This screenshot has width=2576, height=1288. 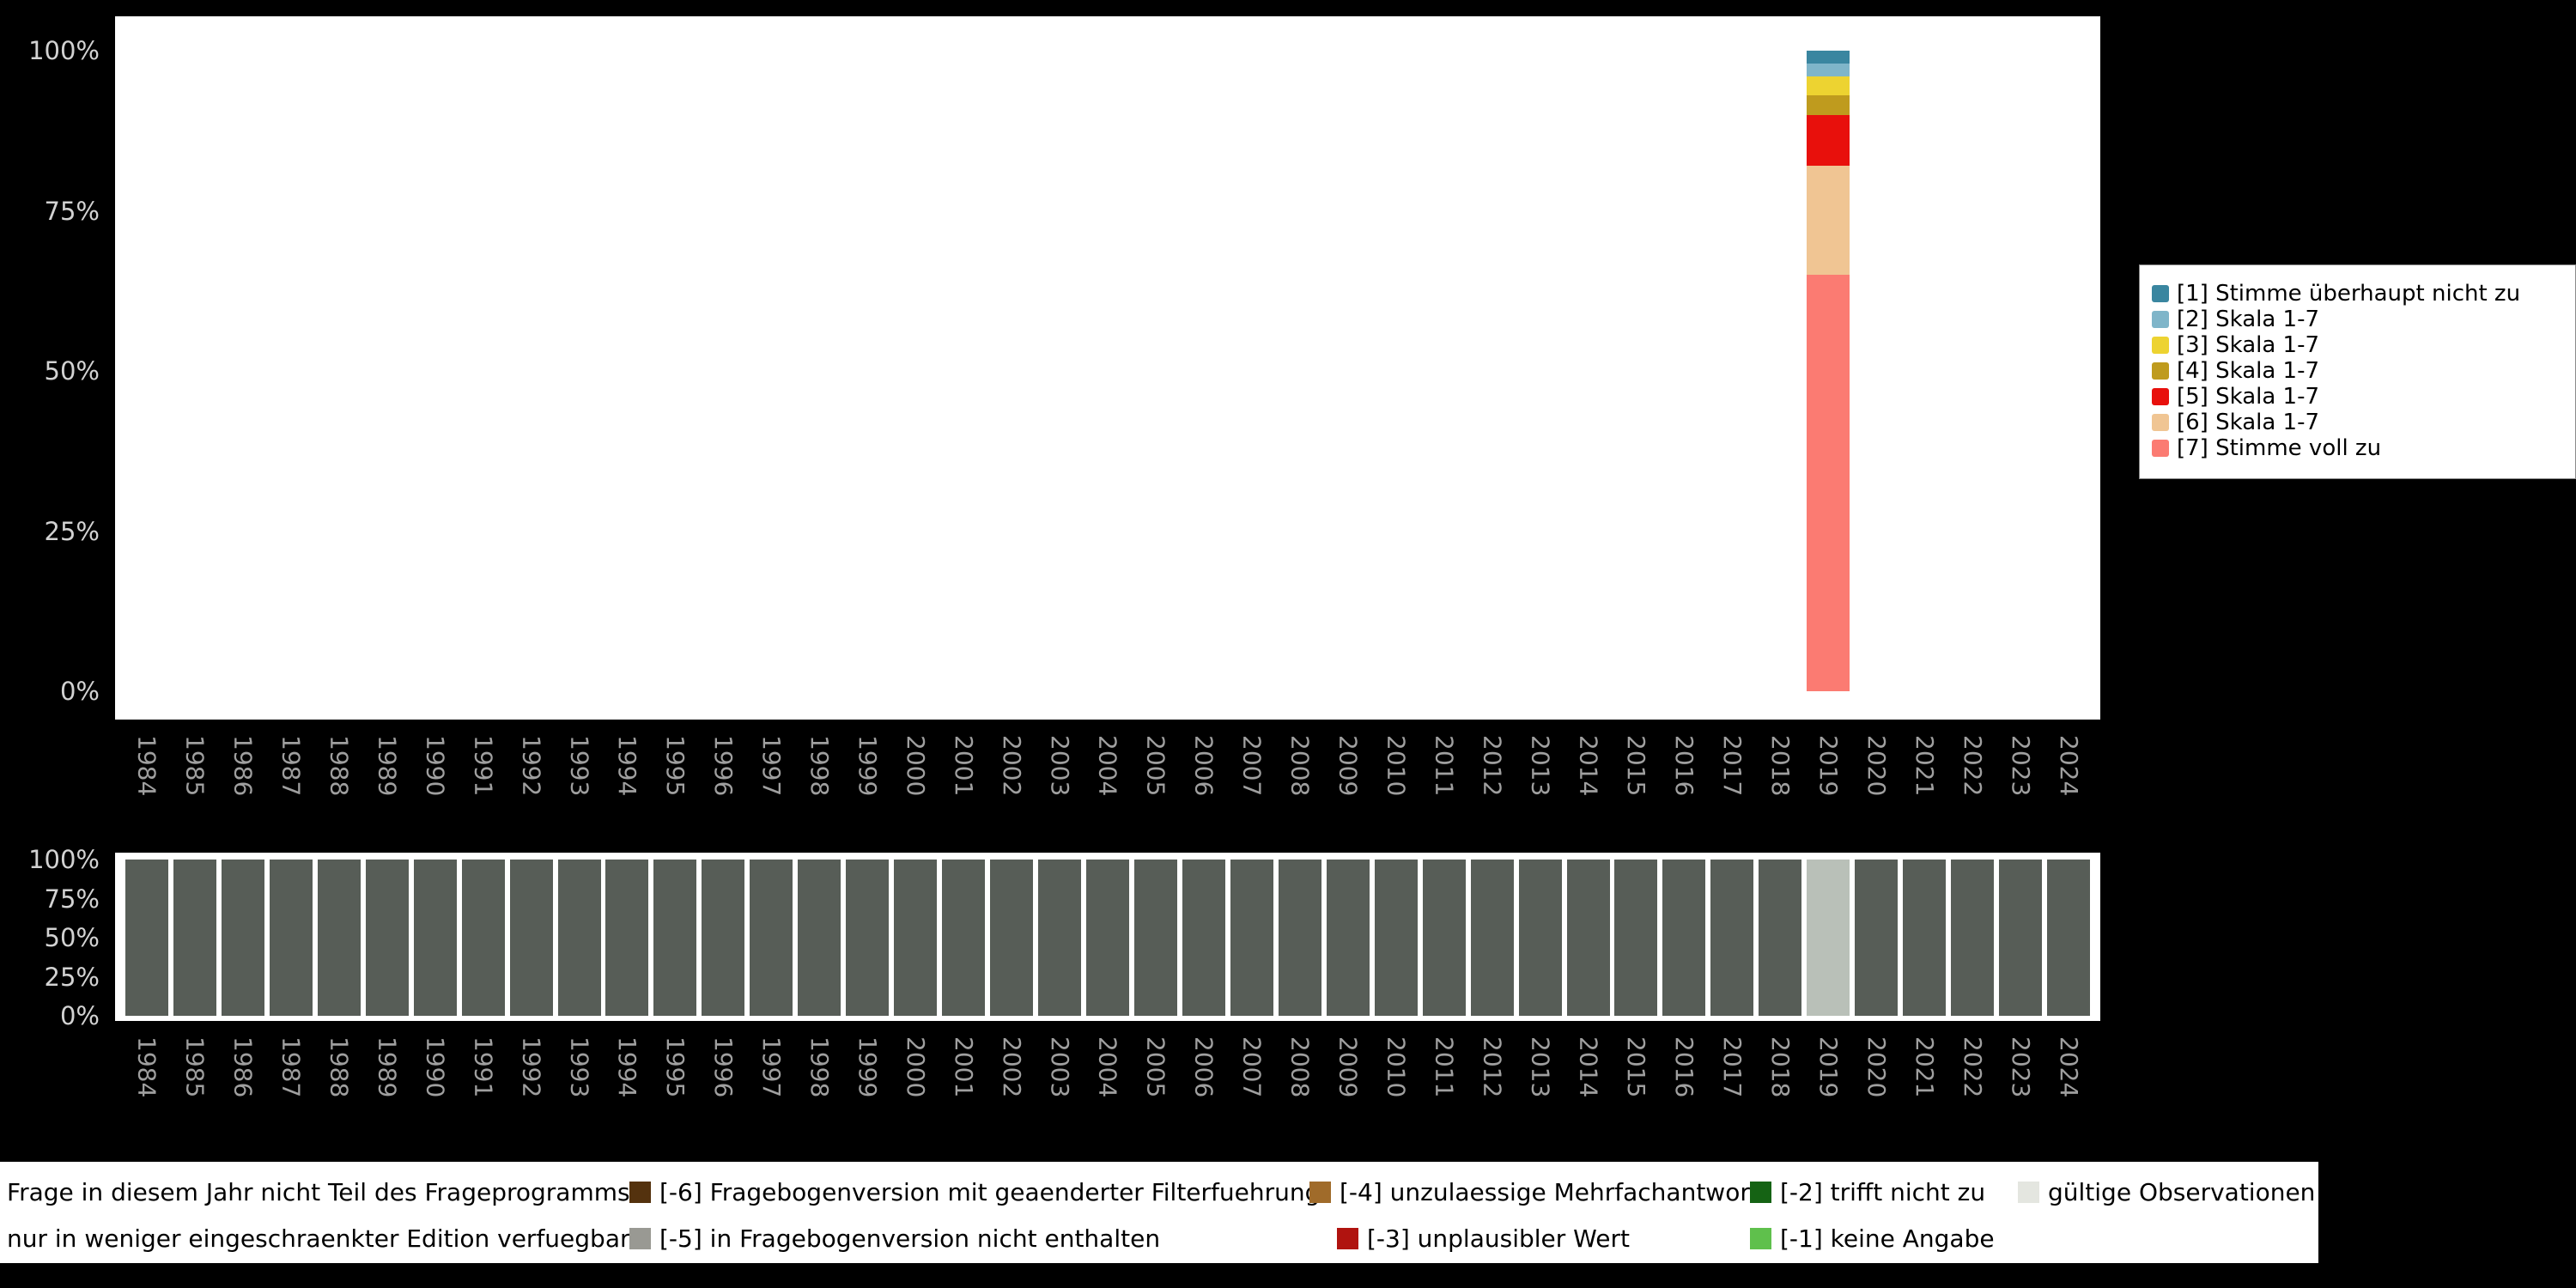 I want to click on y-axis-tick-label: 0%, so click(x=79, y=691).